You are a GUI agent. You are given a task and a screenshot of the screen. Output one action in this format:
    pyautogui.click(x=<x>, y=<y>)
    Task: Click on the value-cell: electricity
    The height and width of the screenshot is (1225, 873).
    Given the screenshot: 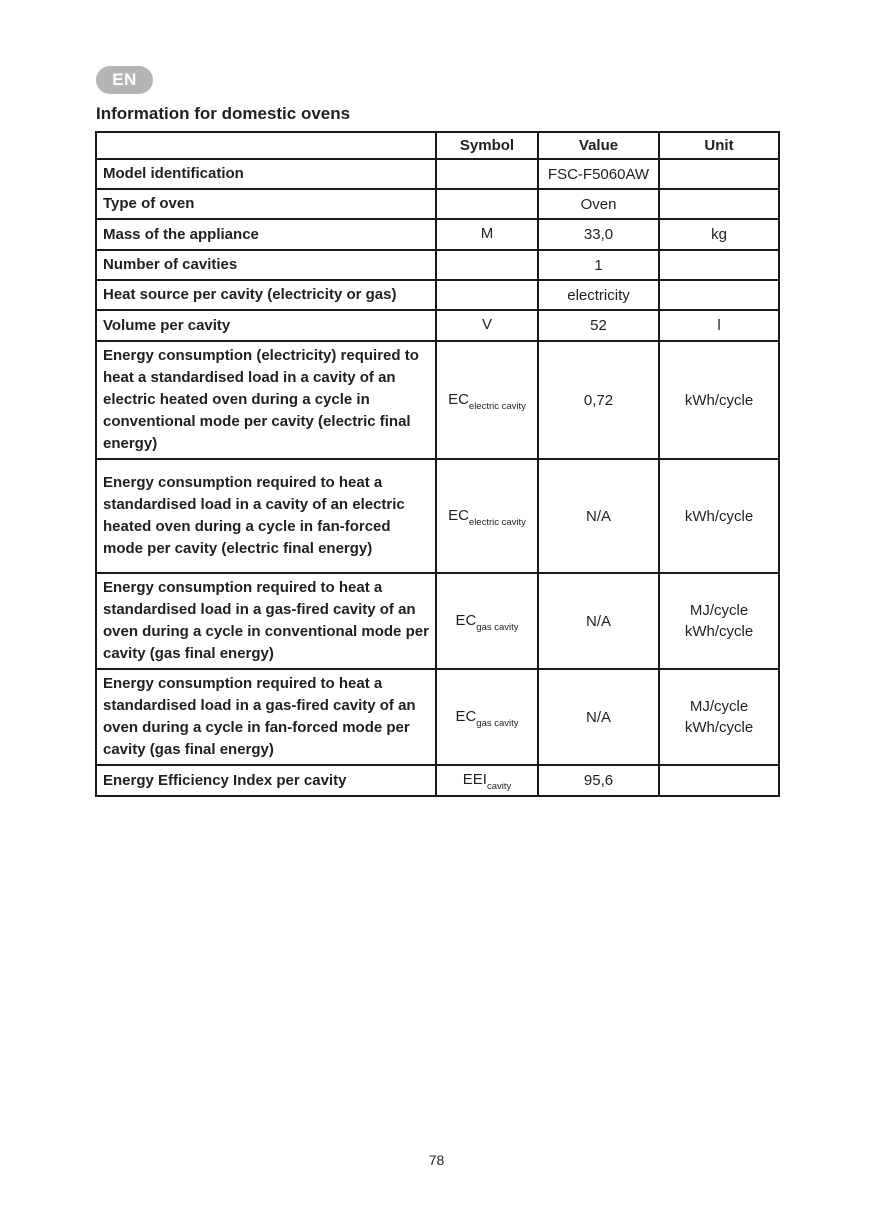 What is the action you would take?
    pyautogui.click(x=598, y=295)
    